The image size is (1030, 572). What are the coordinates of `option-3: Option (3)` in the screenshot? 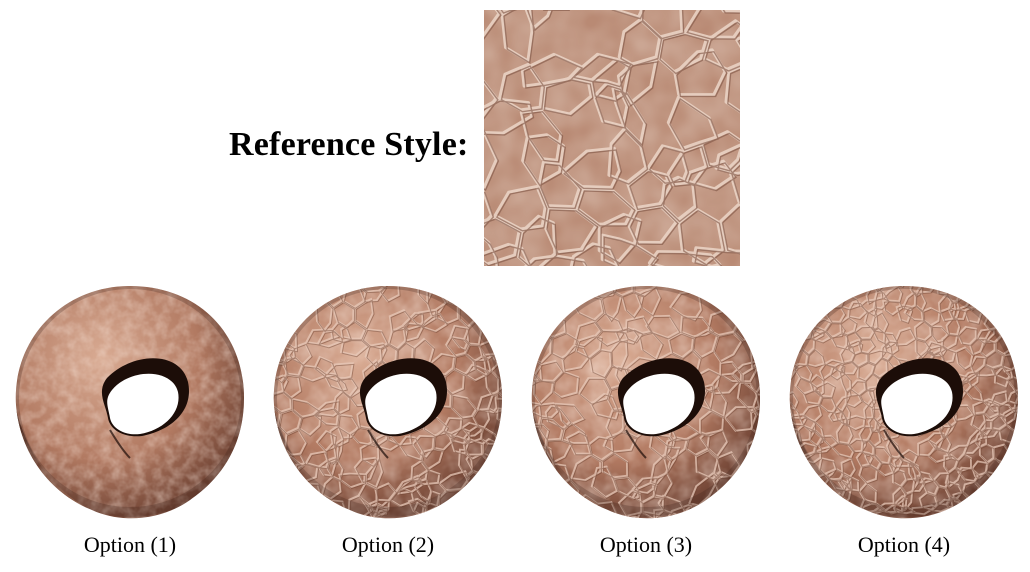 It's located at (646, 425).